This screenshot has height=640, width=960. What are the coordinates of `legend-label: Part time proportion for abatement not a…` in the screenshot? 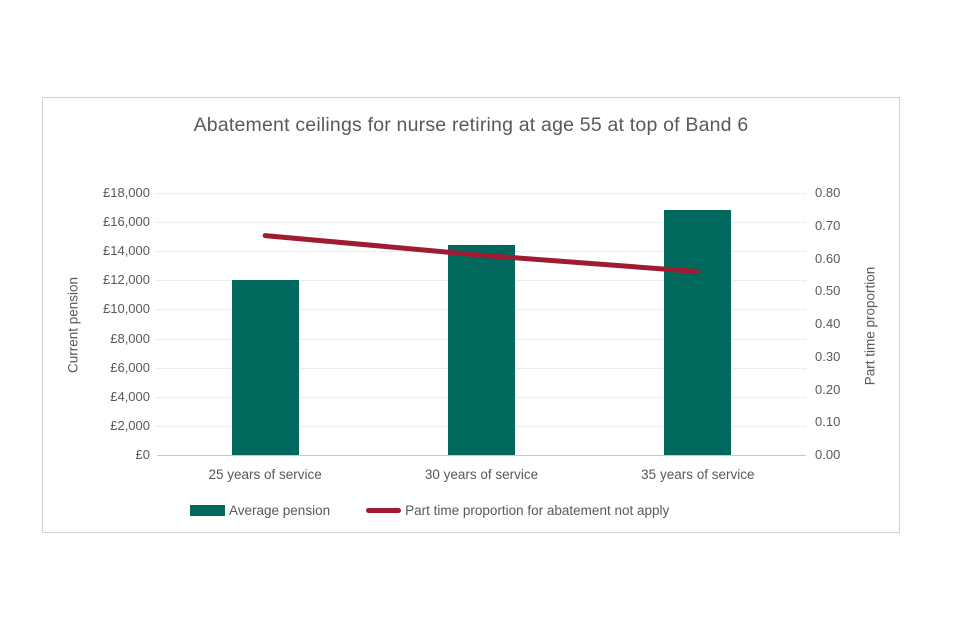 It's located at (537, 510).